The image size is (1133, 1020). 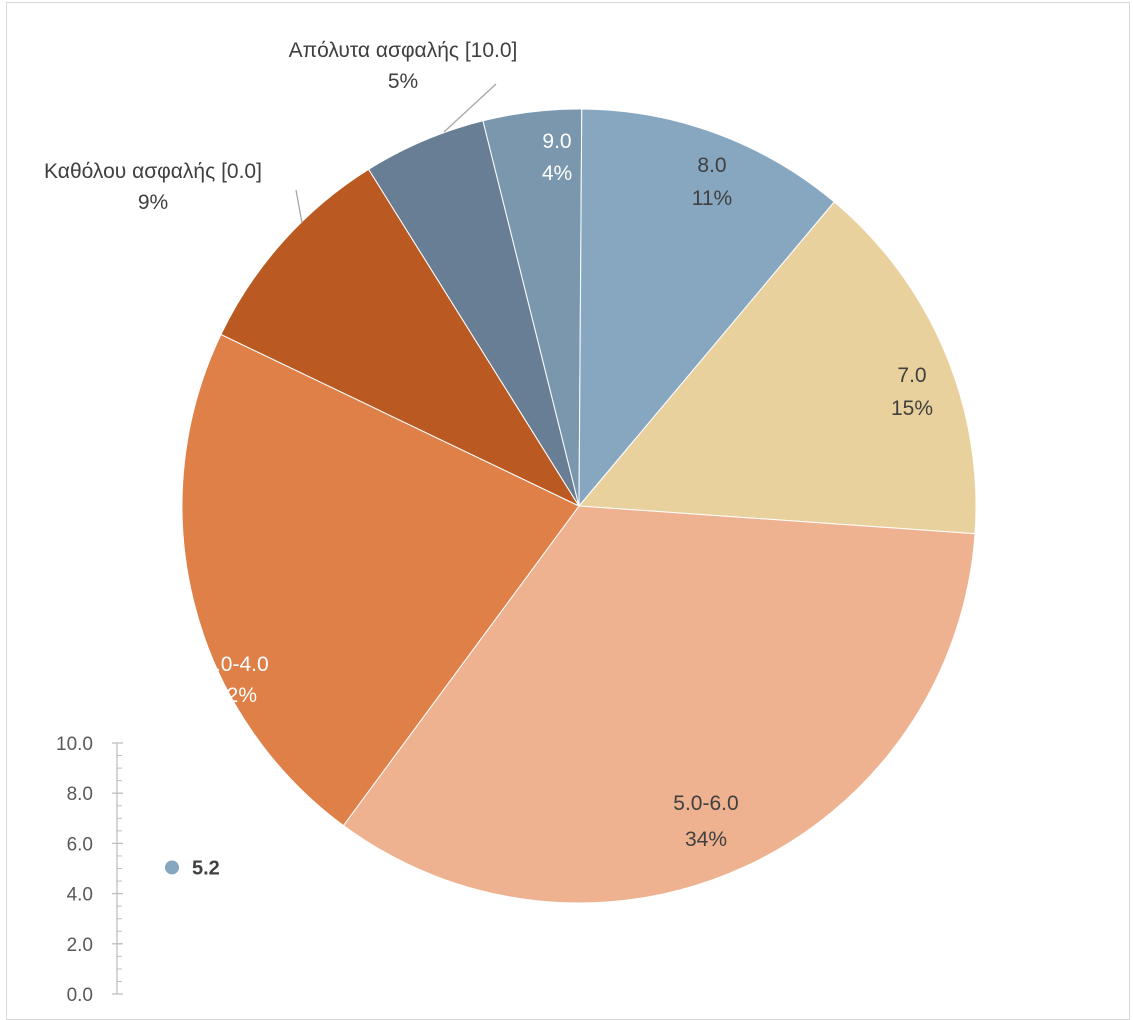 I want to click on slice-label-percent-6: 11%, so click(x=712, y=198).